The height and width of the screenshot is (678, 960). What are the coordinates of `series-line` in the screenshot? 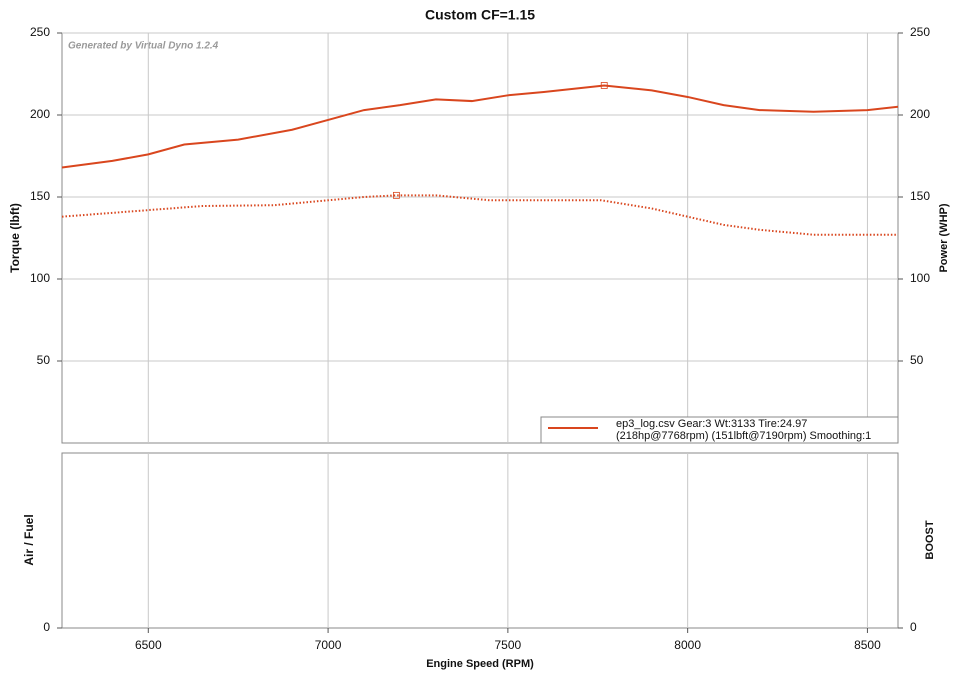 It's located at (480, 126).